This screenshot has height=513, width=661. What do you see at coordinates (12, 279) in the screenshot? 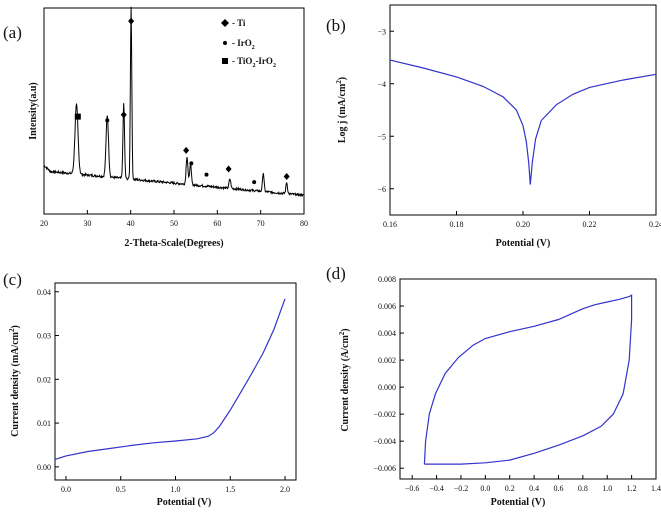
I see `panel-label-c: (c)` at bounding box center [12, 279].